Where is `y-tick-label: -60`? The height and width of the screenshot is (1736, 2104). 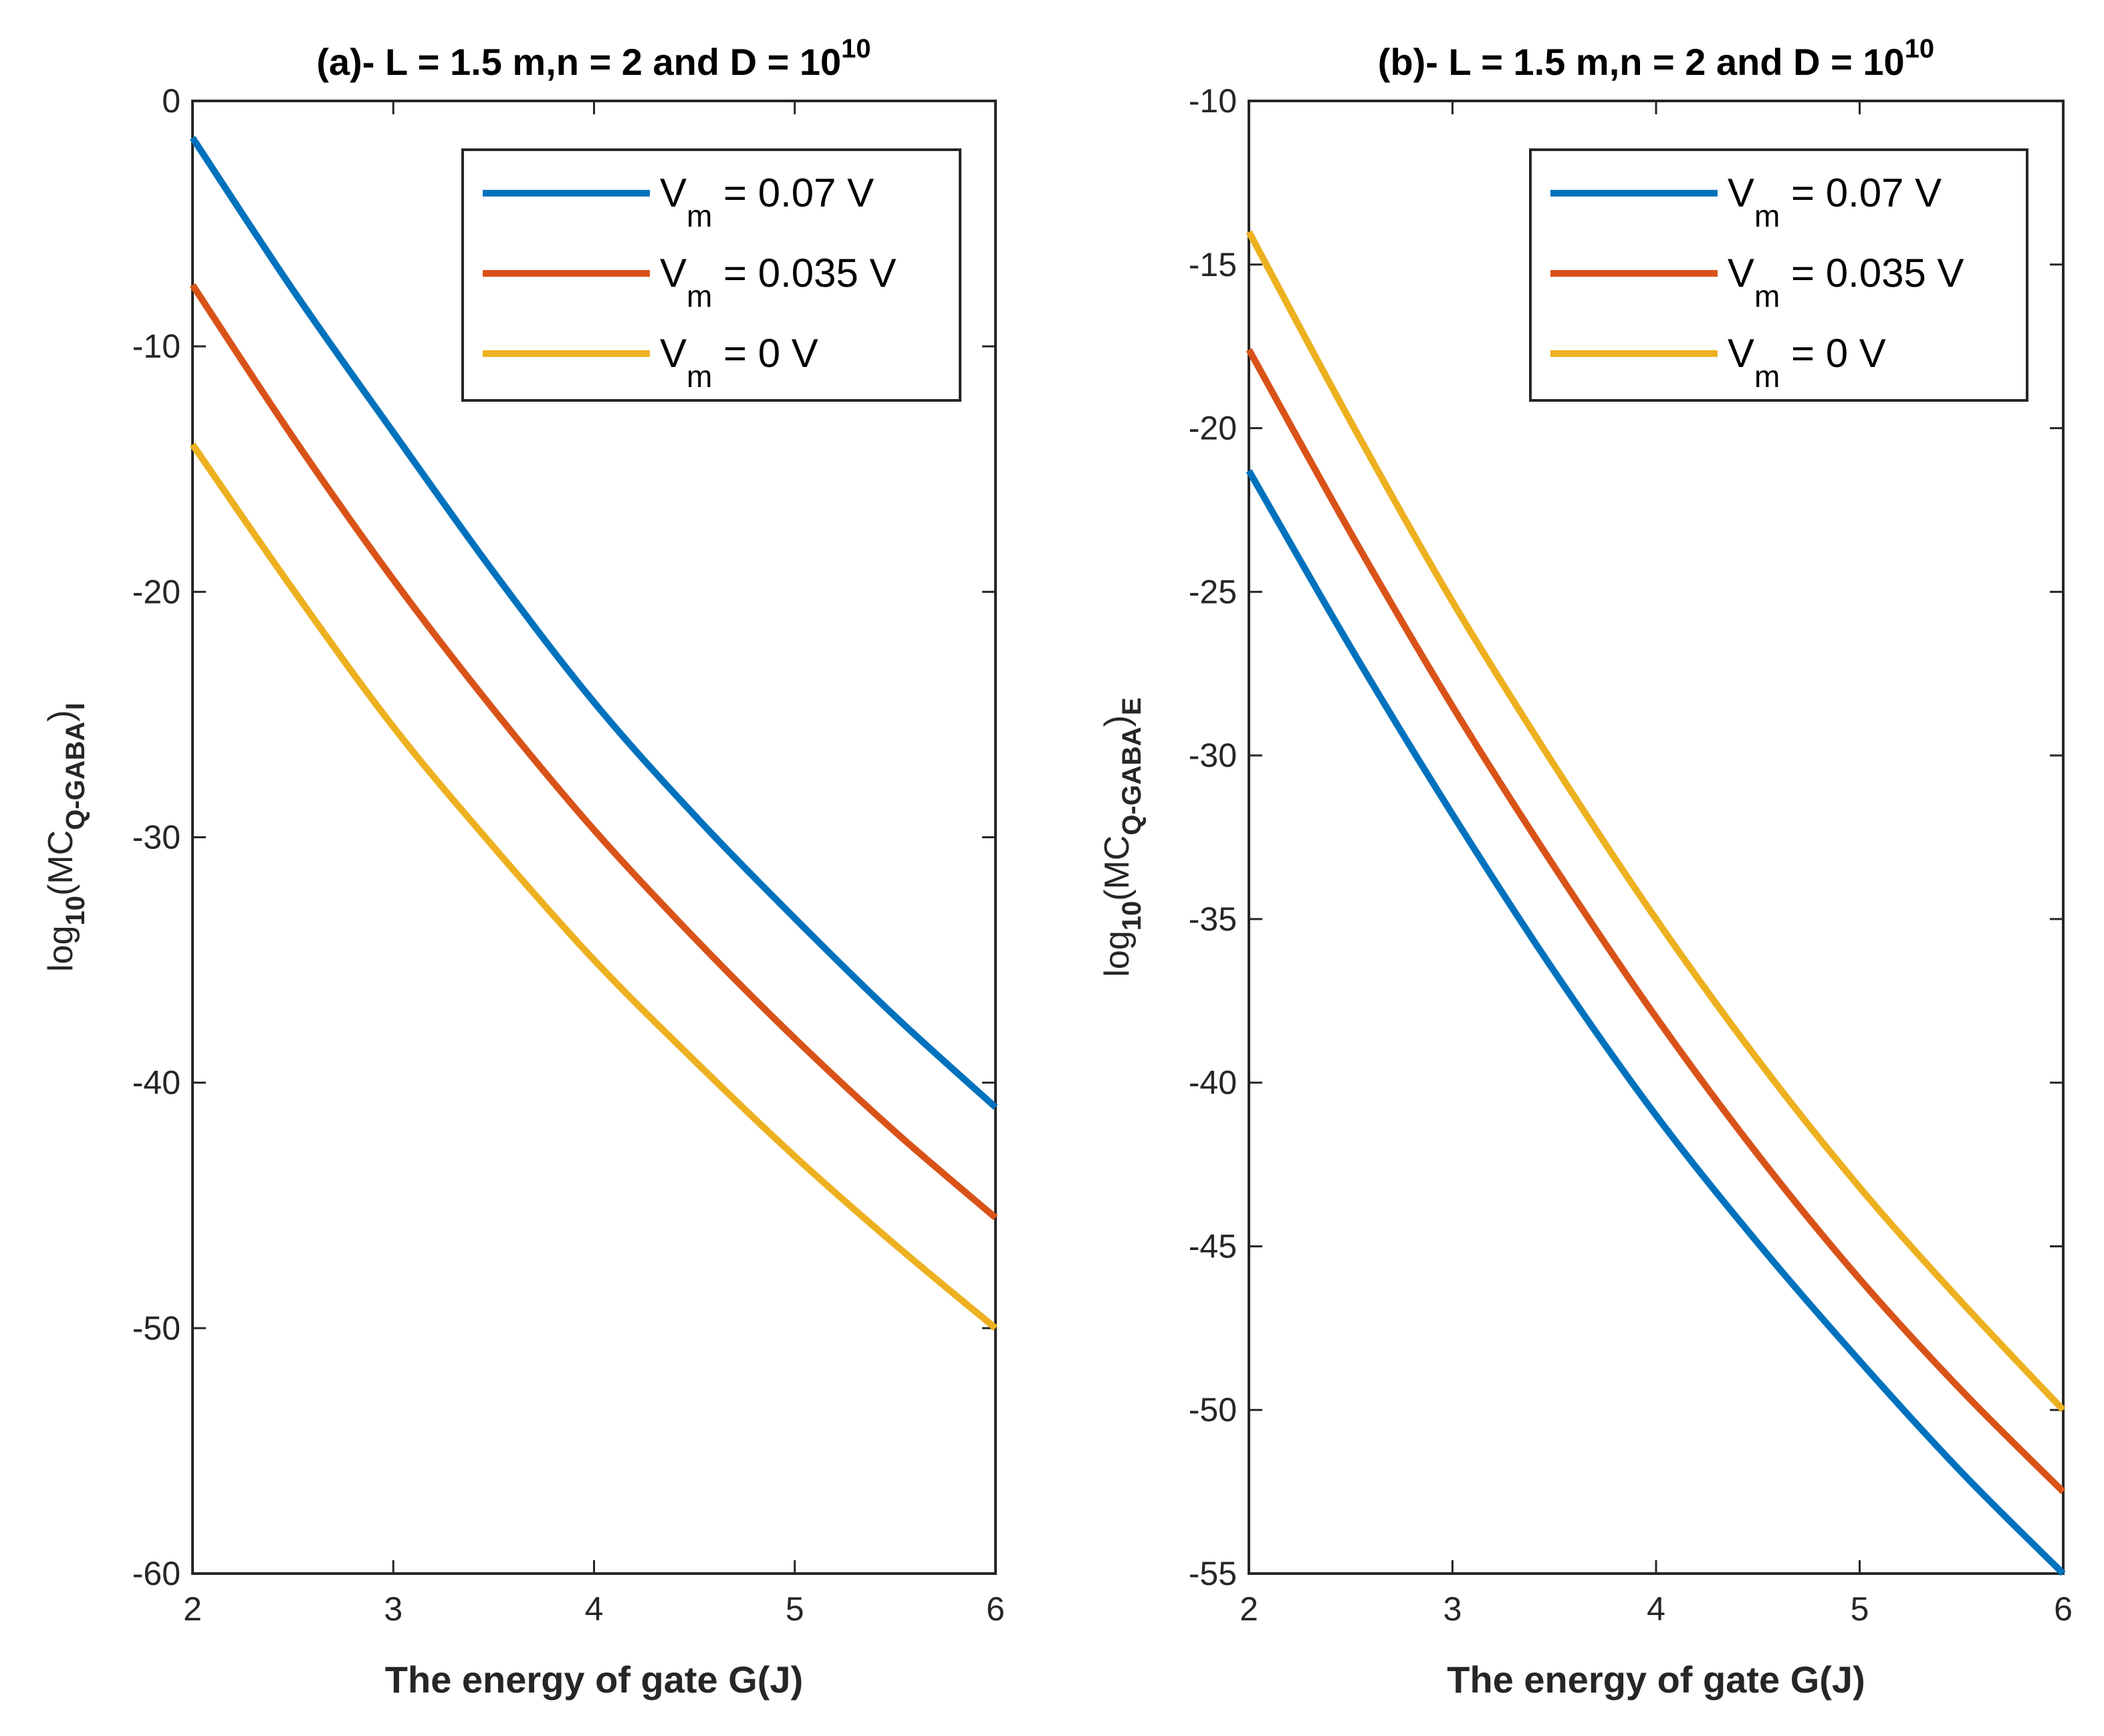
y-tick-label: -60 is located at coordinates (156, 1573).